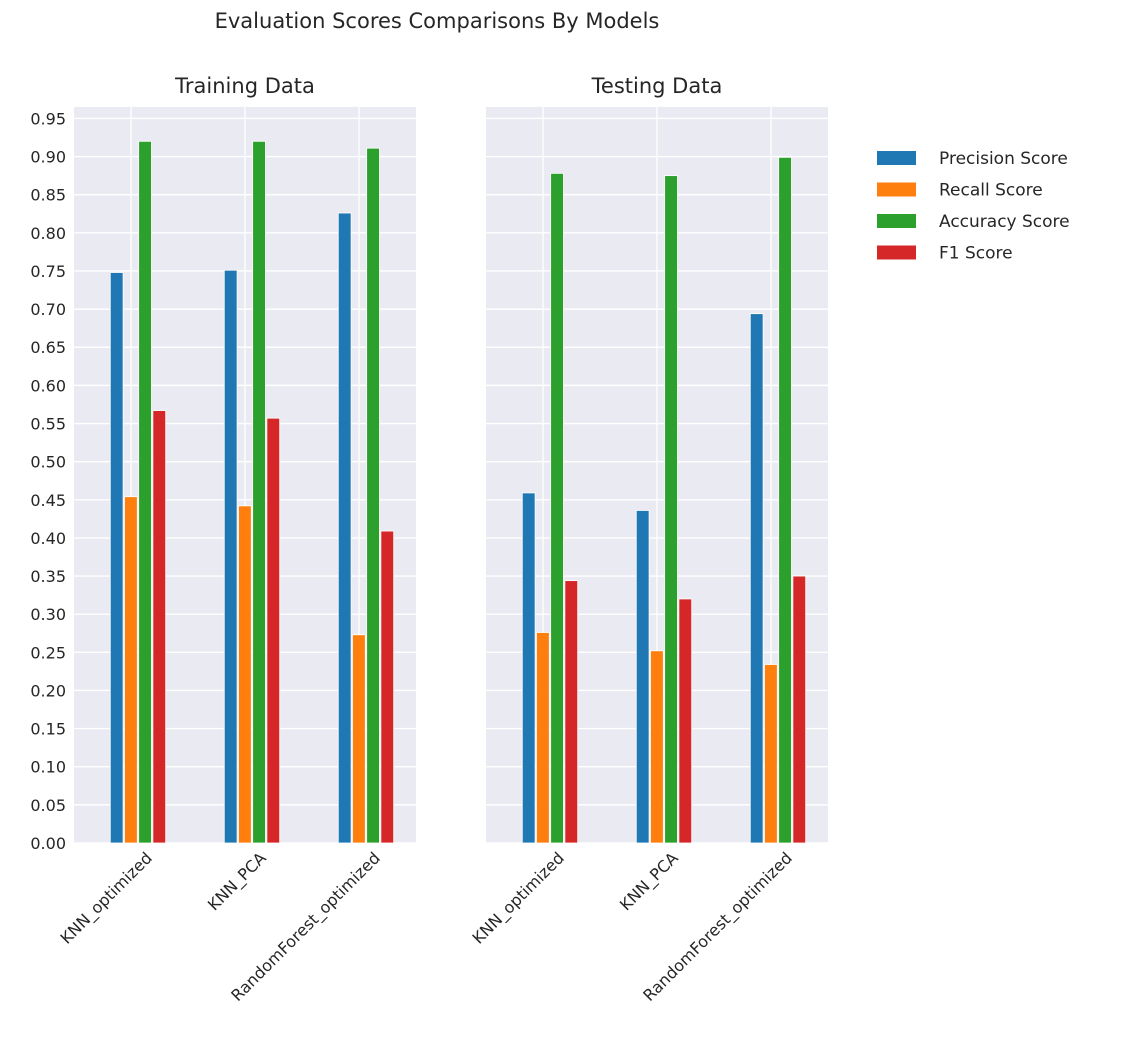 This screenshot has width=1133, height=1064. Describe the element at coordinates (48, 843) in the screenshot. I see `y-tick-label: 0.00` at that location.